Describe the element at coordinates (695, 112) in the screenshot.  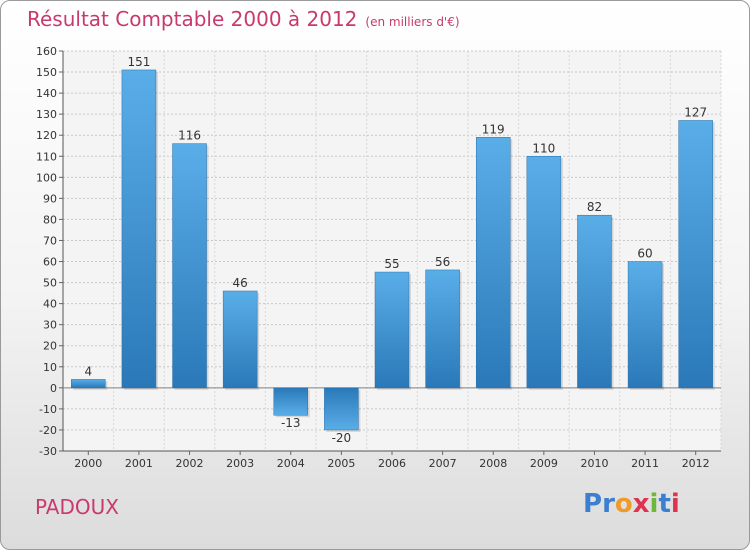
I see `data-label: 127` at that location.